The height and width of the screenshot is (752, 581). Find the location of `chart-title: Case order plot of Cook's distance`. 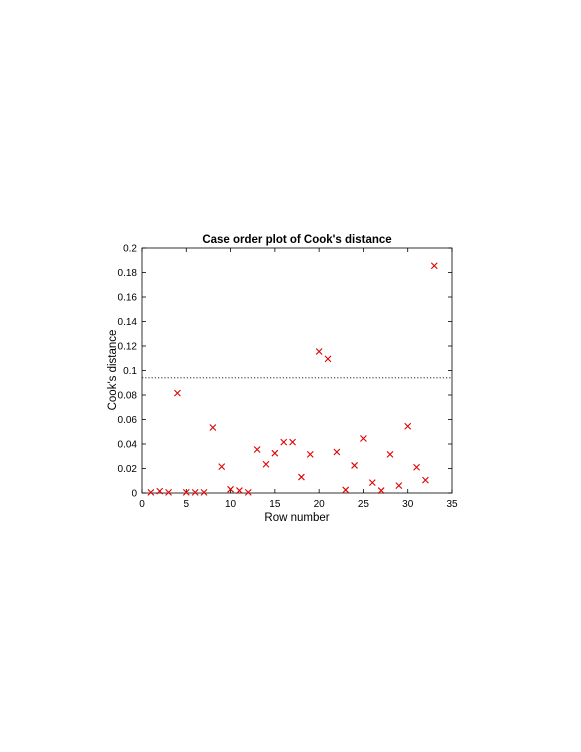

chart-title: Case order plot of Cook's distance is located at coordinates (296, 240).